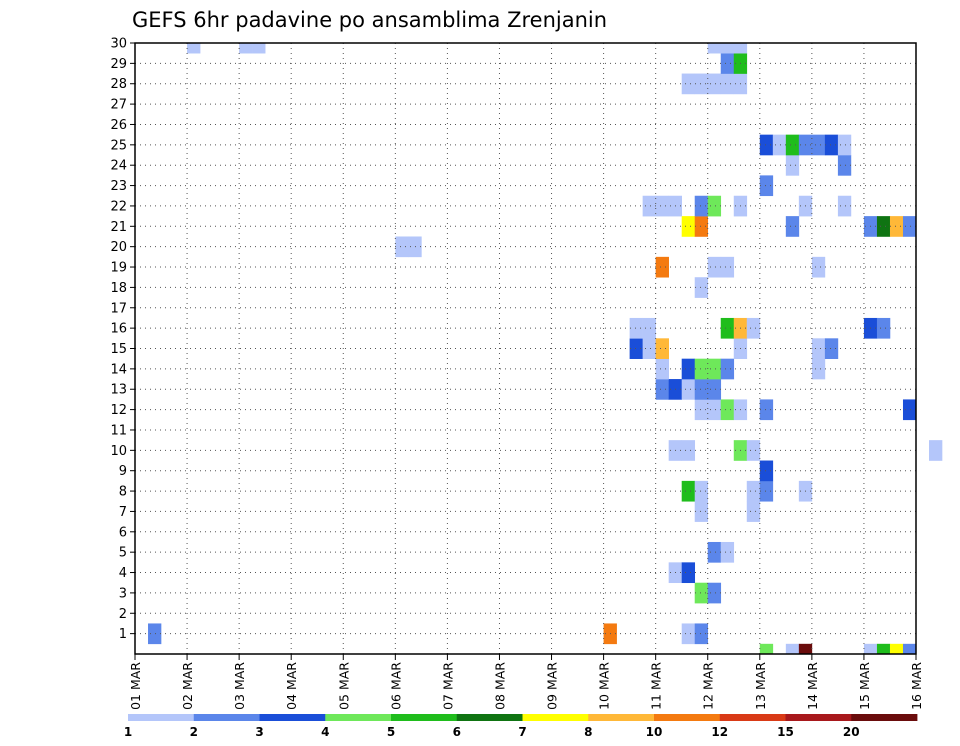 The height and width of the screenshot is (746, 960). Describe the element at coordinates (395, 686) in the screenshot. I see `x-tick-label: 06 MAR` at that location.